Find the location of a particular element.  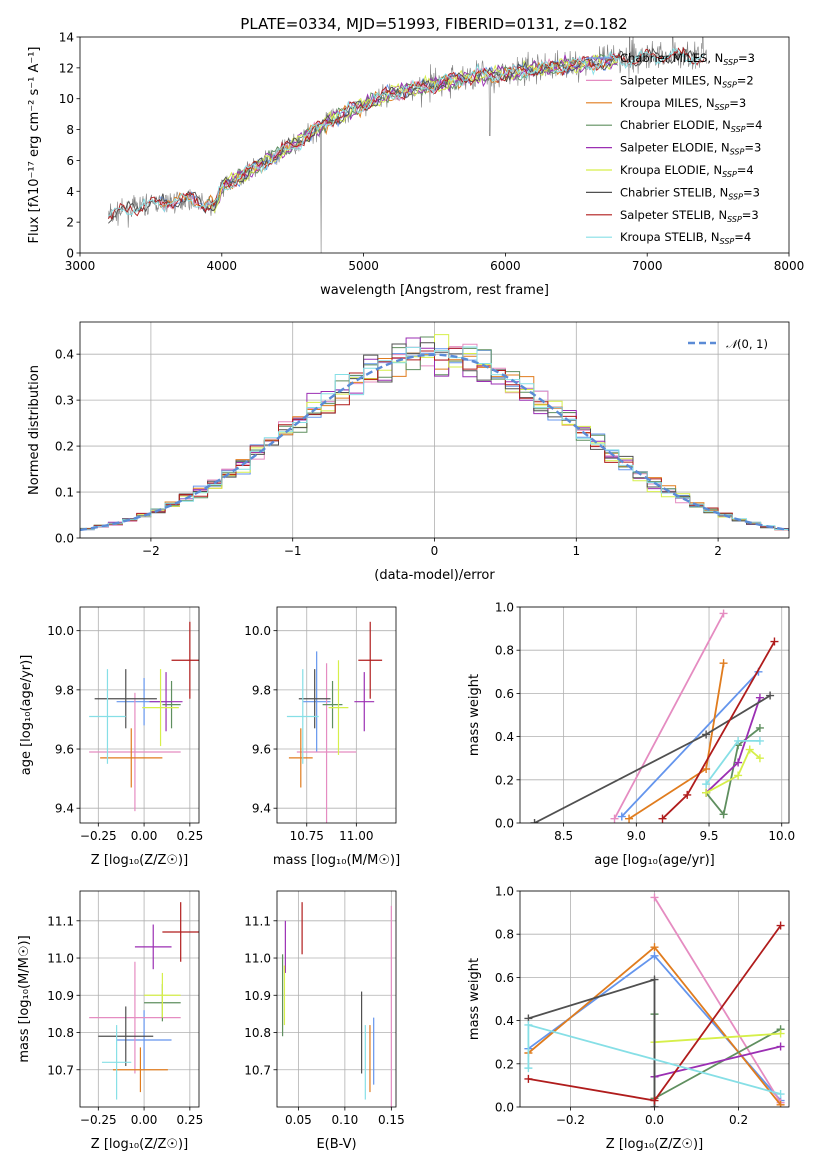

y-tick-label: 0.8 is located at coordinates (504, 651).